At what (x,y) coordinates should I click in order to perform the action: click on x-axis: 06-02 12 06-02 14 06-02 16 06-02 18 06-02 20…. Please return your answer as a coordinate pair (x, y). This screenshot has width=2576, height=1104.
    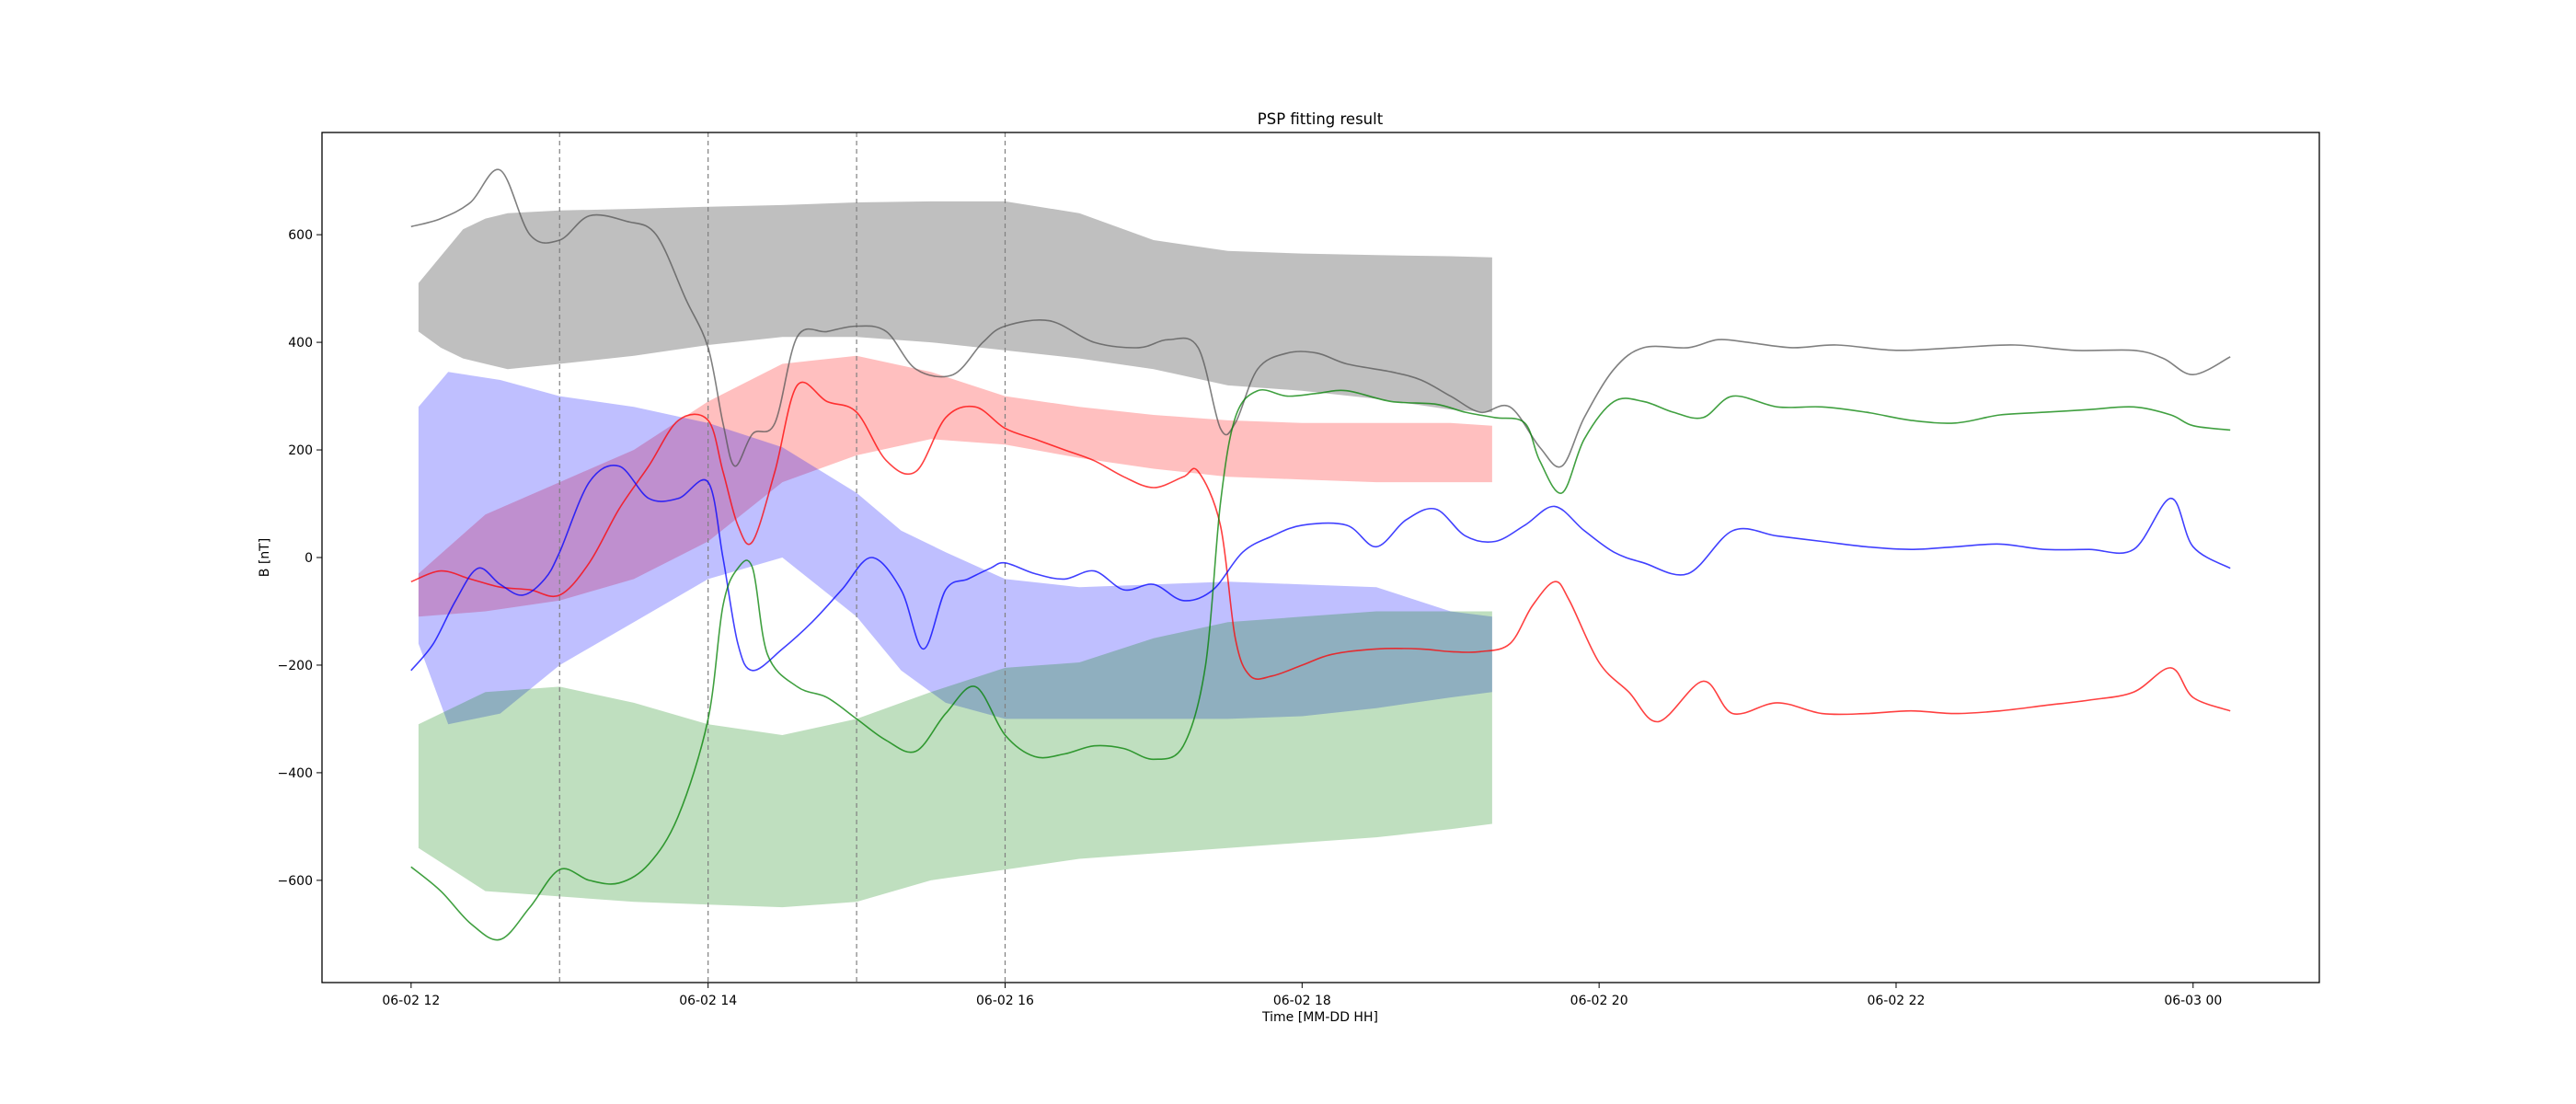
    Looking at the image, I should click on (1302, 995).